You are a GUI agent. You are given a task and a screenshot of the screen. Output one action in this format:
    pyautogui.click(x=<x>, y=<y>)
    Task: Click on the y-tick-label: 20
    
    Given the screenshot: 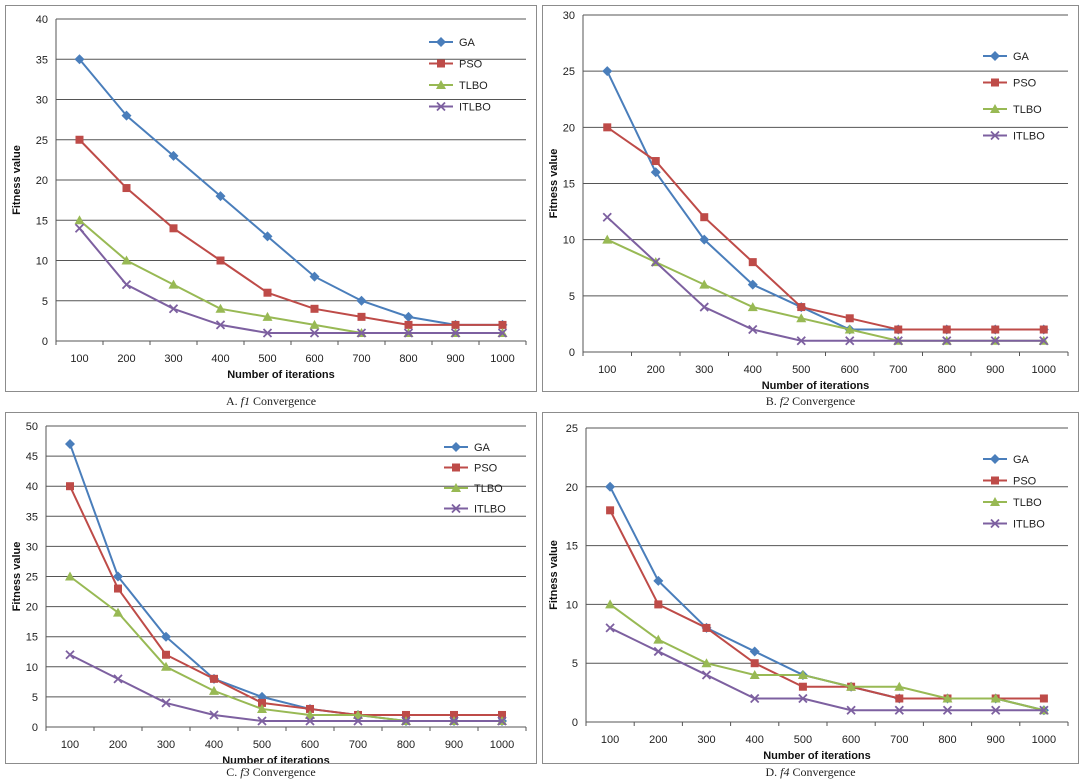 What is the action you would take?
    pyautogui.click(x=32, y=608)
    